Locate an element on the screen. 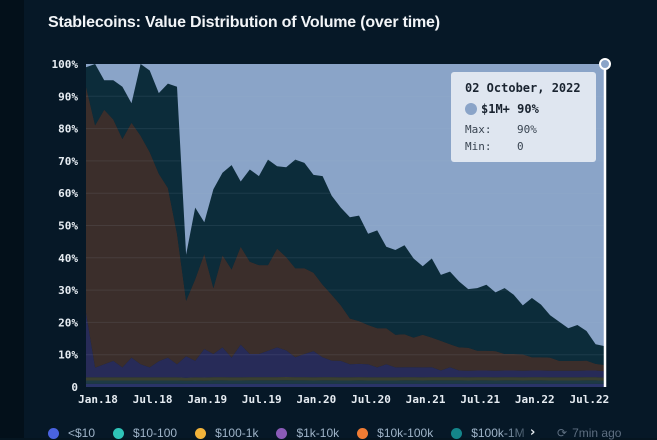 The image size is (657, 440). legend-label: $10-100 is located at coordinates (155, 433).